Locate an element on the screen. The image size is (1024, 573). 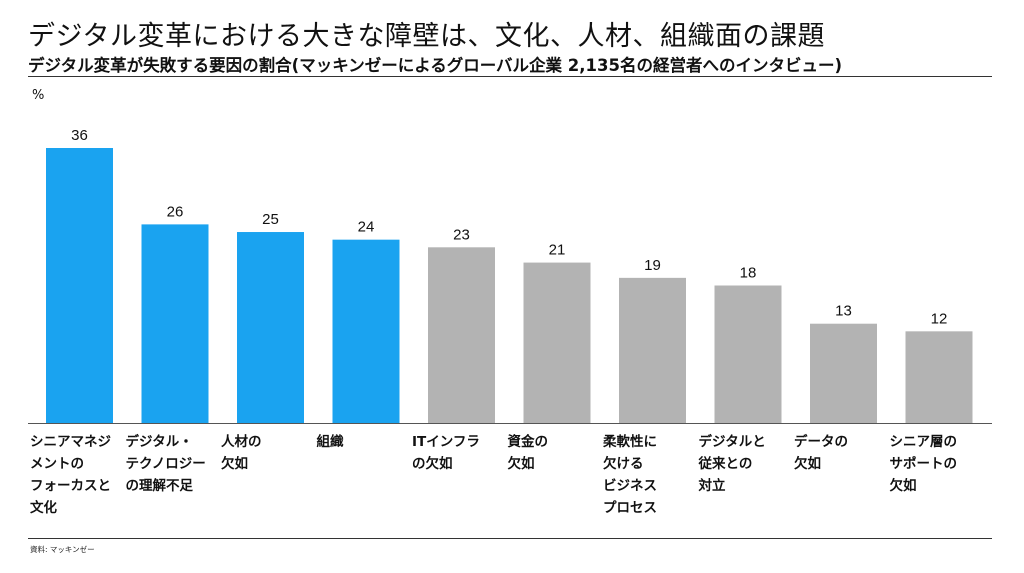
chart-title: デジタル変革における大きな障壁は、文化、人材、組織面の課題 is located at coordinates (426, 36).